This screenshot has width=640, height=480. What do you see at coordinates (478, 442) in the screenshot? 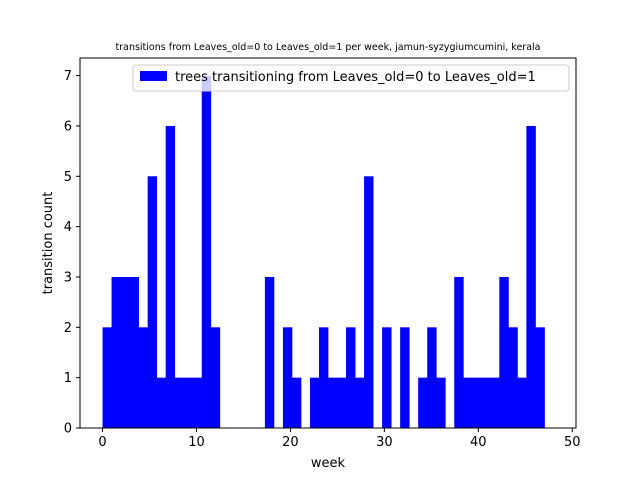
I see `x-tick-label: 40` at bounding box center [478, 442].